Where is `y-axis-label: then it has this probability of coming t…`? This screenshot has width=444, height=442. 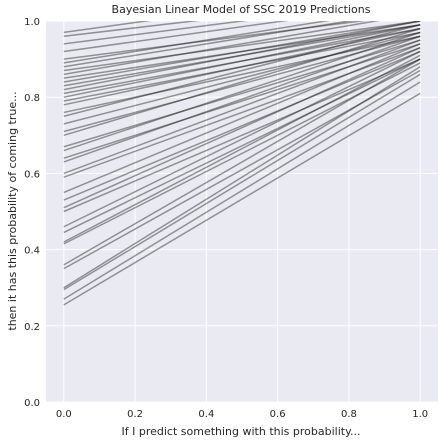 y-axis-label: then it has this probability of coming t… is located at coordinates (12, 210).